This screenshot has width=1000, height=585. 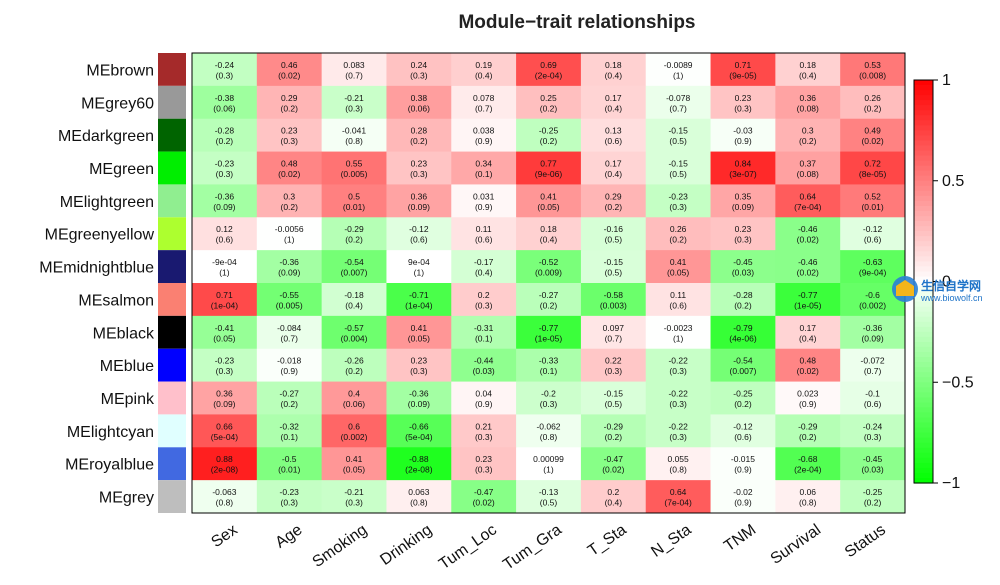 What do you see at coordinates (419, 196) in the screenshot?
I see `cell-value-label: 0.36` at bounding box center [419, 196].